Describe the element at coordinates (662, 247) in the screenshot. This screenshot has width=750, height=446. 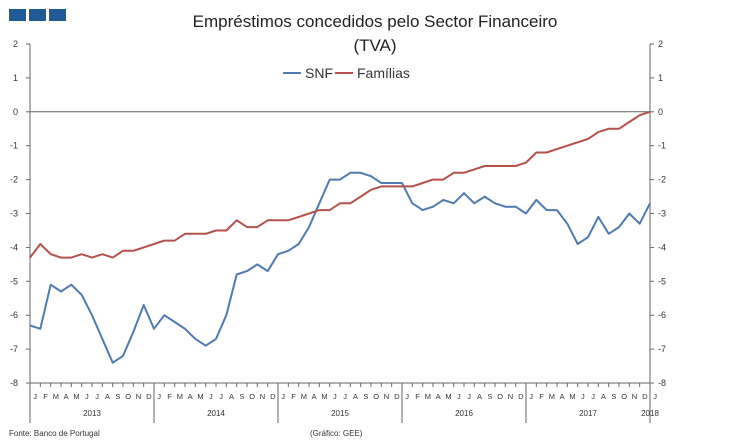
I see `y-tick-label-right: -4` at that location.